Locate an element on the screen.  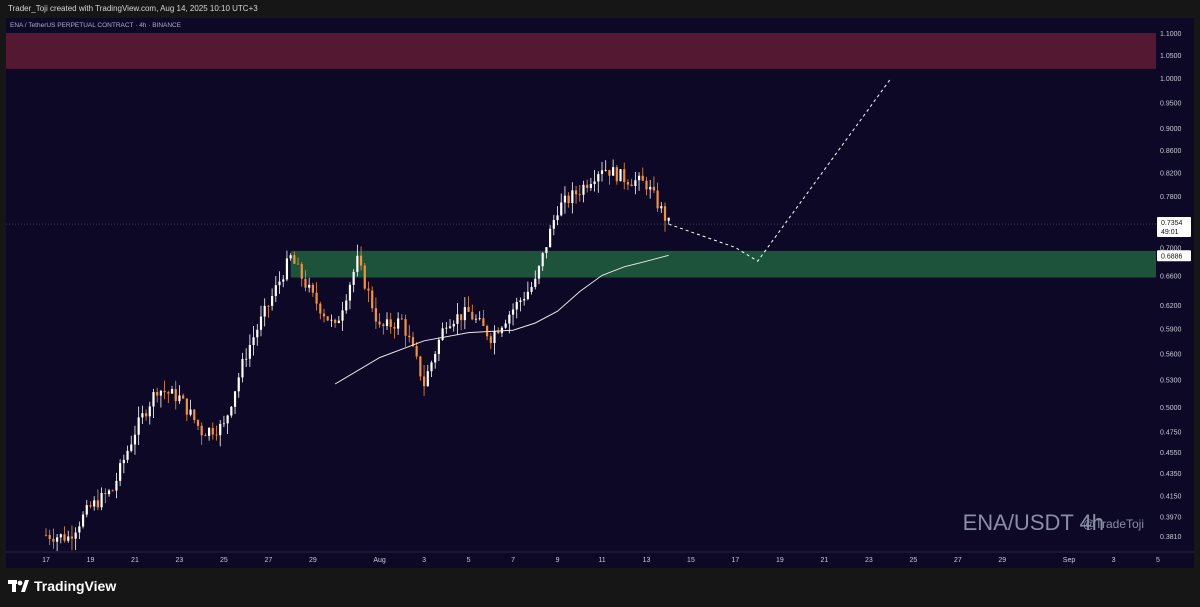
last-price-label: 0.7354 is located at coordinates (1172, 223).